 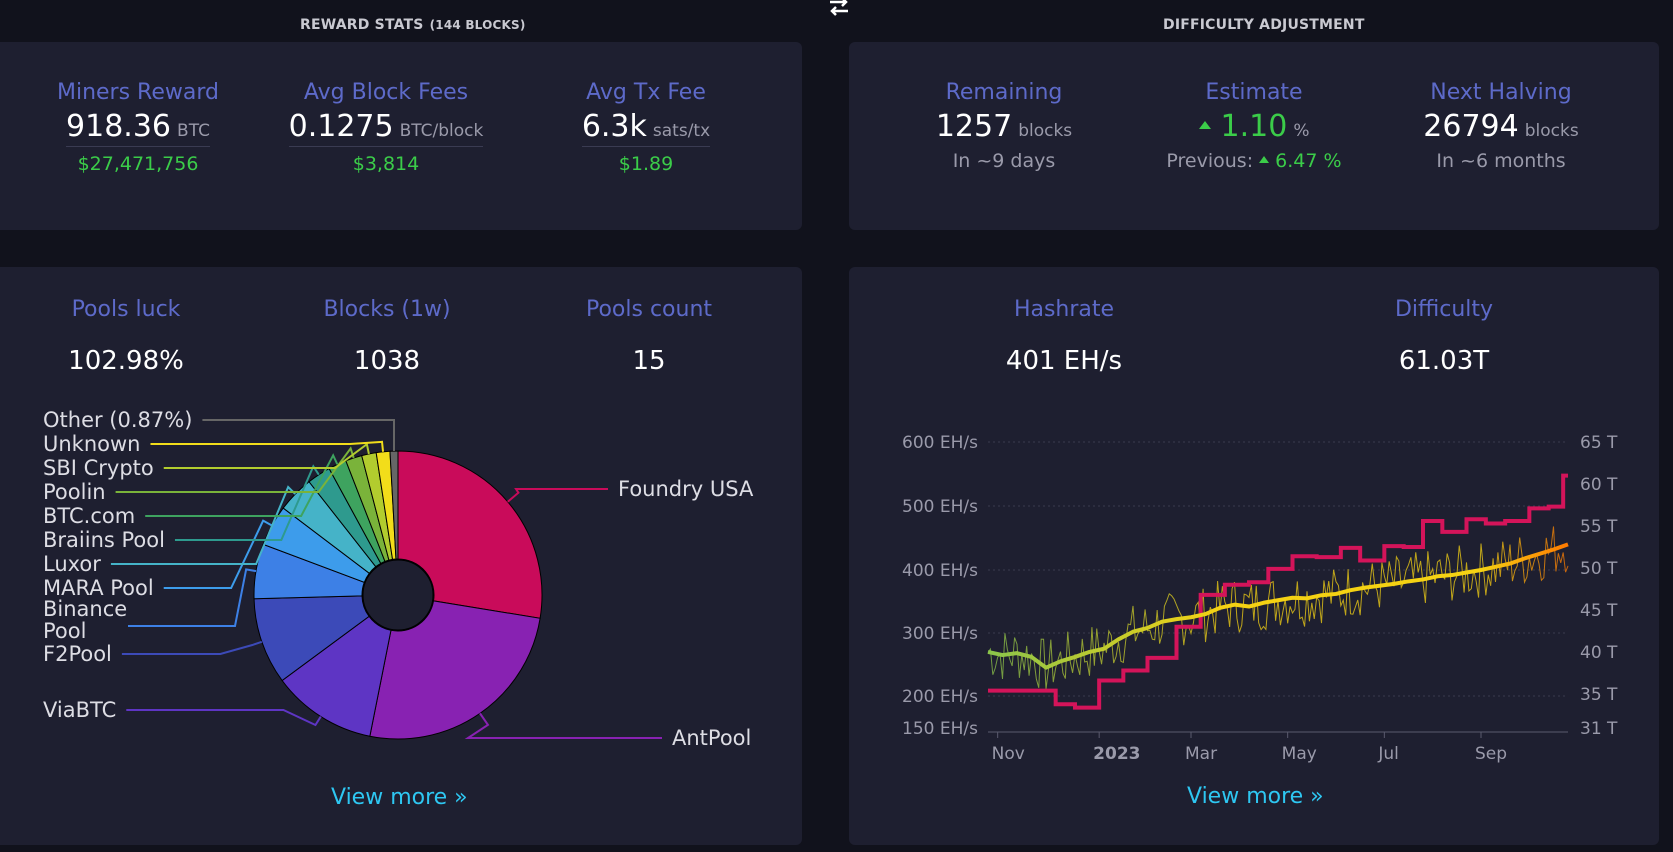 What do you see at coordinates (681, 131) in the screenshot?
I see `avg-tx-fee-unit: sats/tx` at bounding box center [681, 131].